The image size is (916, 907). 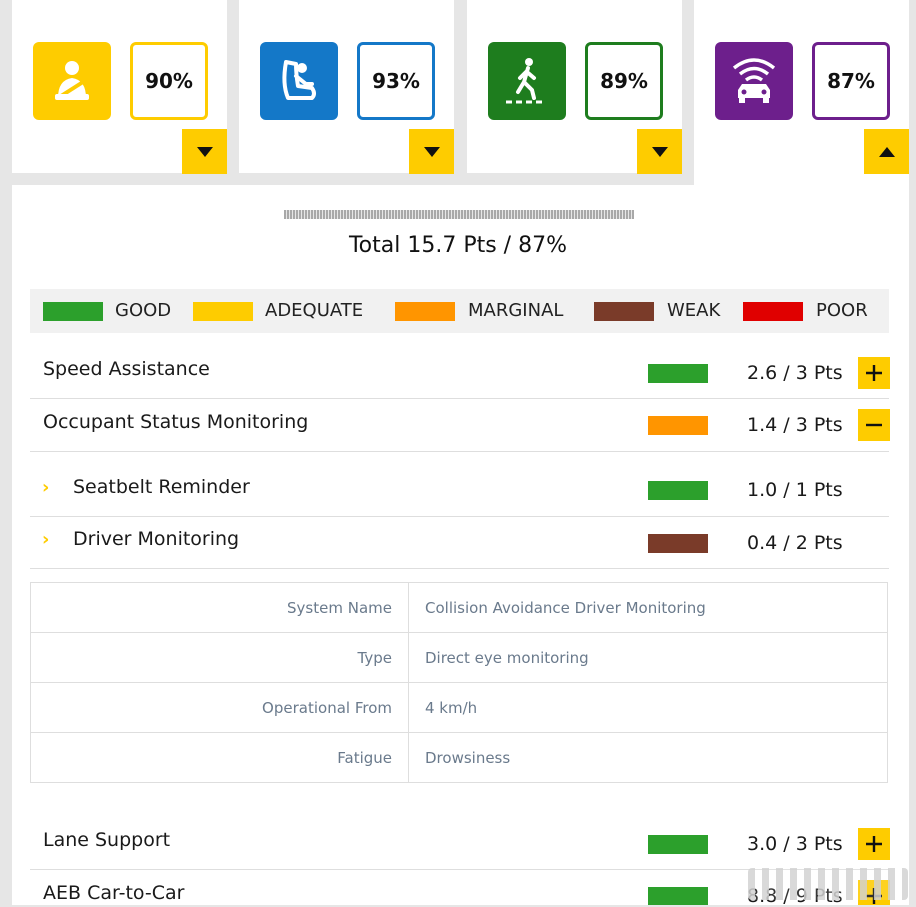 What do you see at coordinates (527, 81) in the screenshot?
I see `pedestrian-crossing-icon` at bounding box center [527, 81].